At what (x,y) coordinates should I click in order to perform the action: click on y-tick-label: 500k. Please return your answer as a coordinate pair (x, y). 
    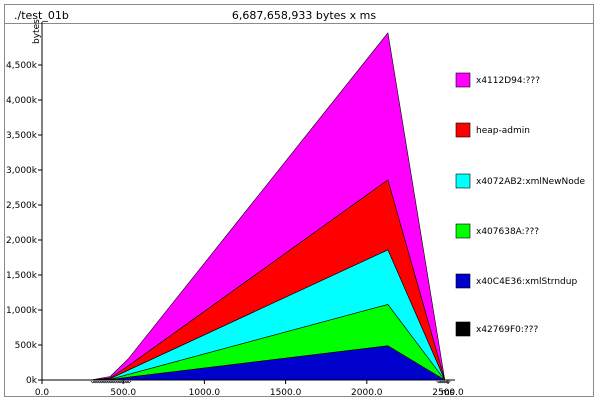
    Looking at the image, I should click on (26, 346).